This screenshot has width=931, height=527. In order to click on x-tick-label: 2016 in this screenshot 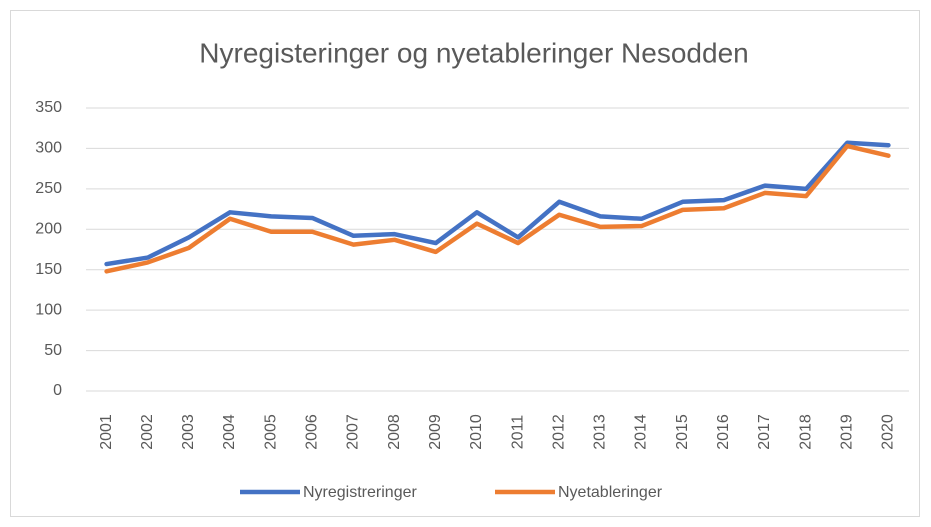, I will do `click(723, 432)`.